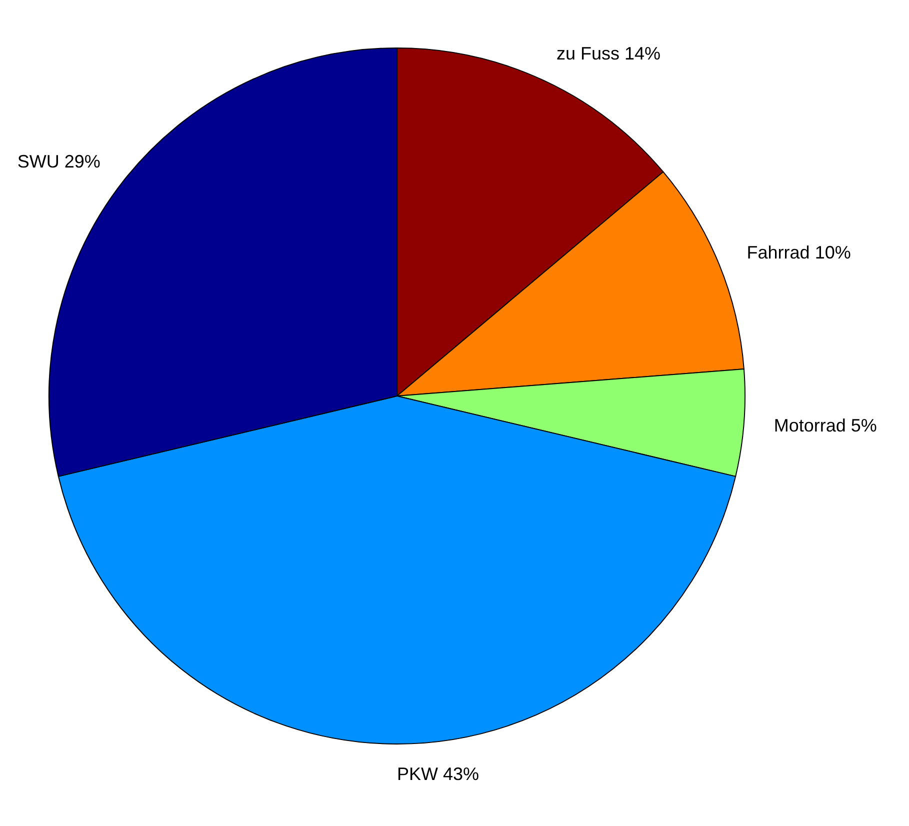  Describe the element at coordinates (58, 162) in the screenshot. I see `slice-label: SWU 29%` at that location.